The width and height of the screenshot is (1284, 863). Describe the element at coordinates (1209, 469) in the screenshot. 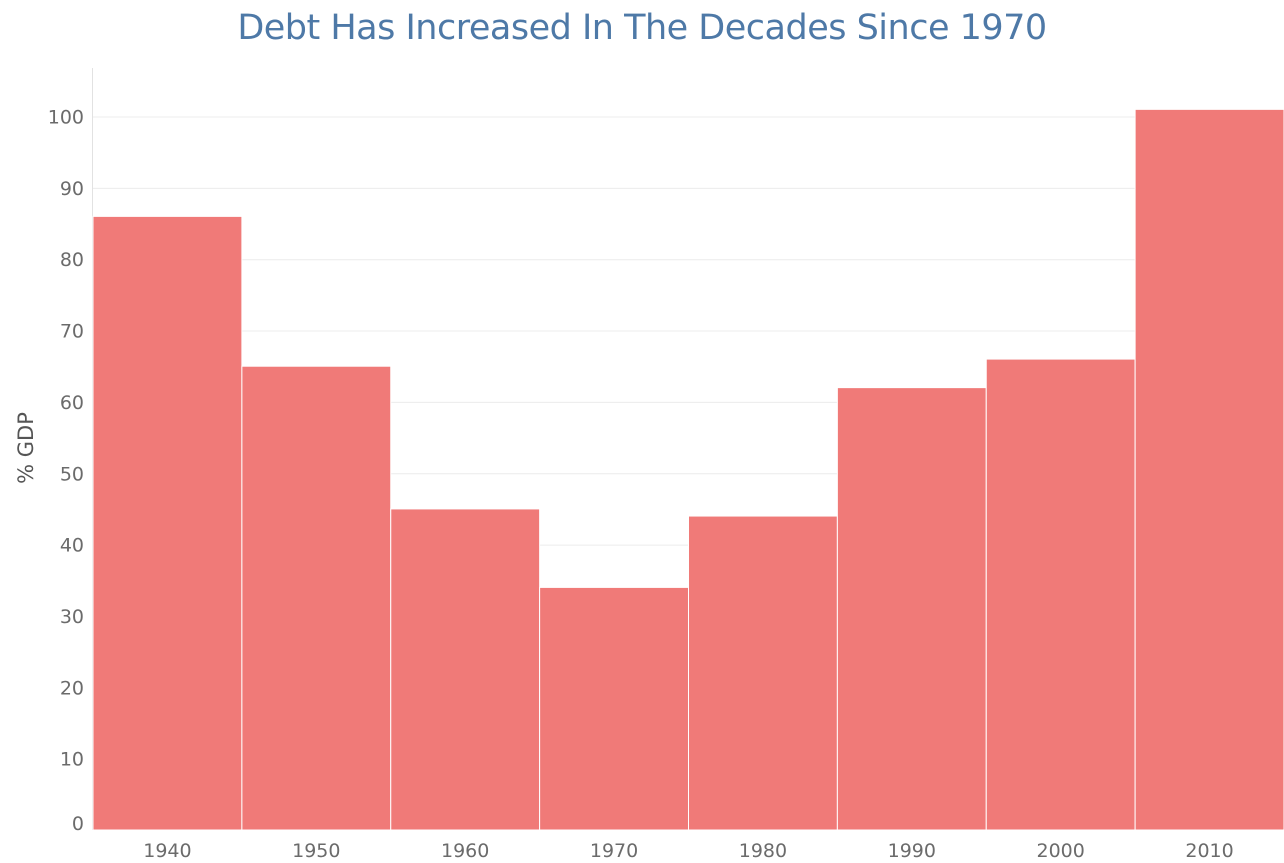

I see `bar-2010` at that location.